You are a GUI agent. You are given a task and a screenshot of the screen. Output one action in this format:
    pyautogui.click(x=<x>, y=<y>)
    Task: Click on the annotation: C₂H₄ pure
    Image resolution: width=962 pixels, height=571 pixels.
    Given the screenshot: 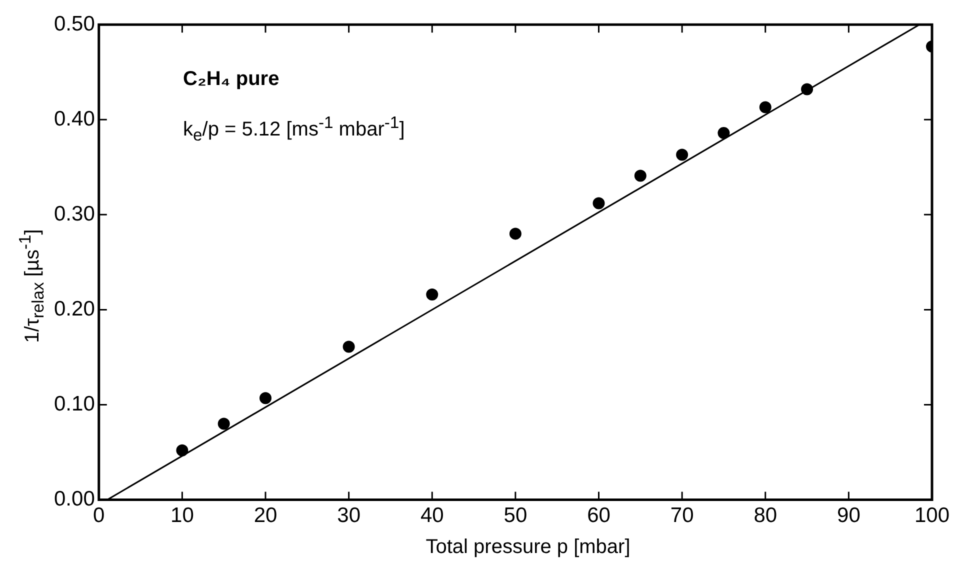 What is the action you would take?
    pyautogui.click(x=231, y=79)
    